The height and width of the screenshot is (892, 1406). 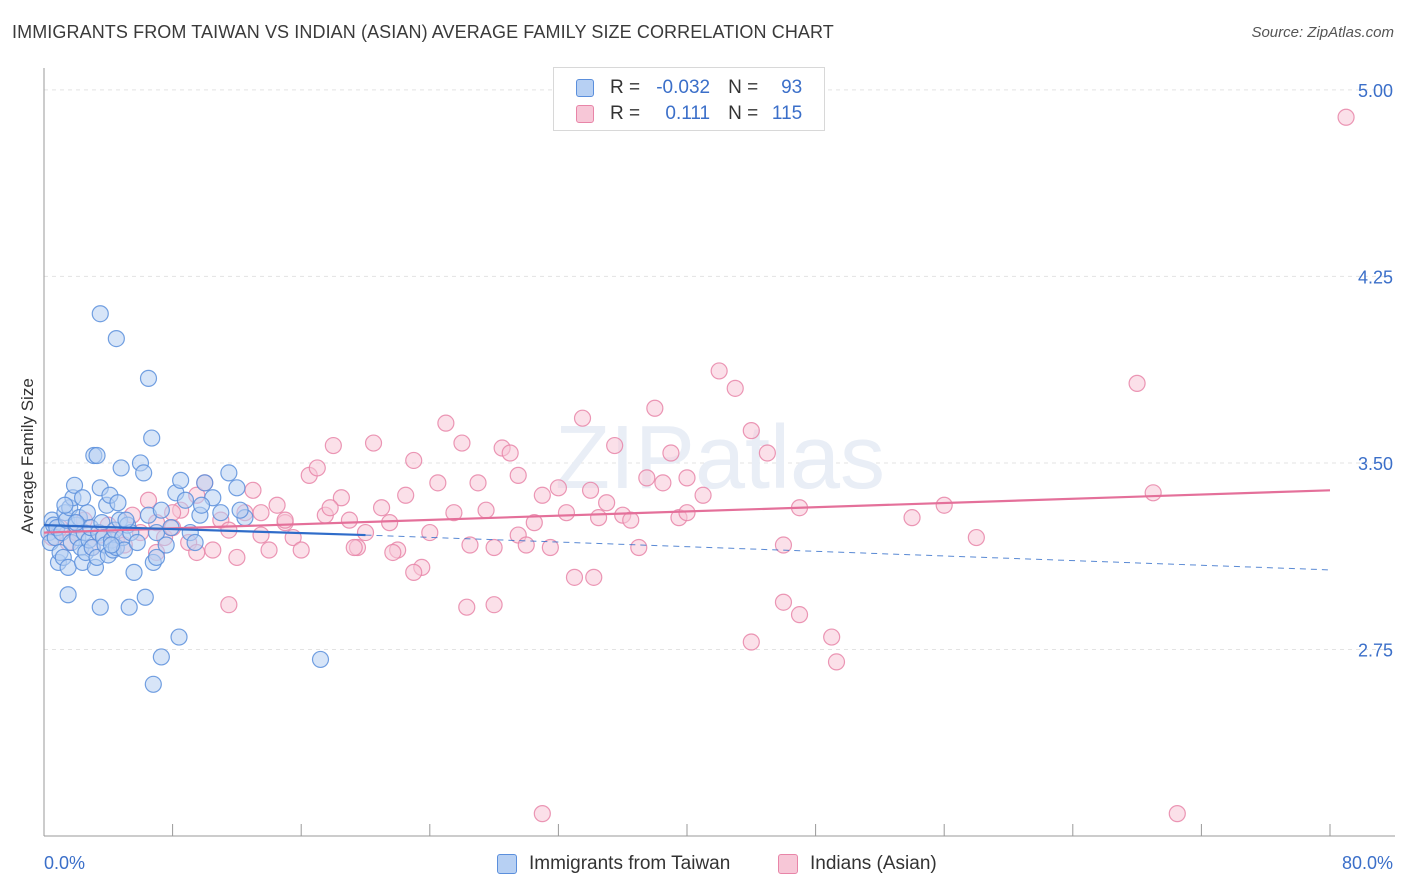 What do you see at coordinates (27, 456) in the screenshot?
I see `y-axis-label: Average Family Size` at bounding box center [27, 456].